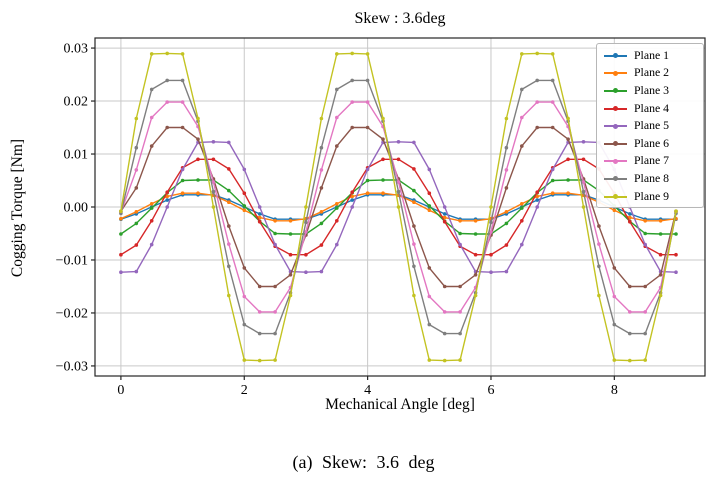  I want to click on x-tick-label: 0, so click(120, 390).